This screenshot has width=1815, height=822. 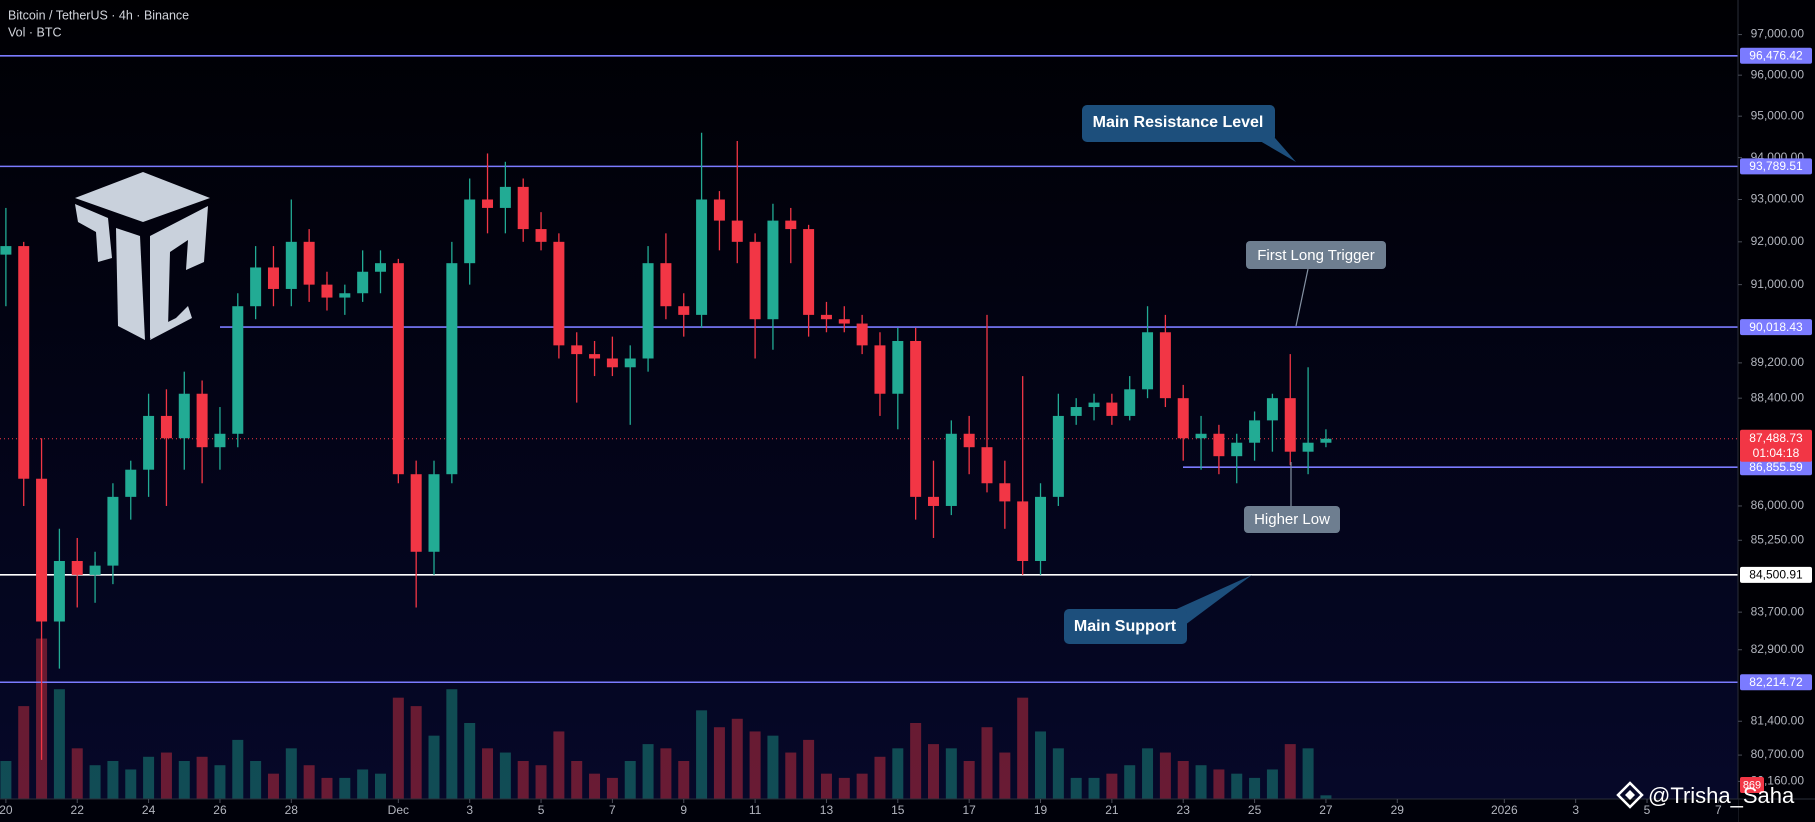 I want to click on watermark: @Trisha_Saha, so click(x=1705, y=795).